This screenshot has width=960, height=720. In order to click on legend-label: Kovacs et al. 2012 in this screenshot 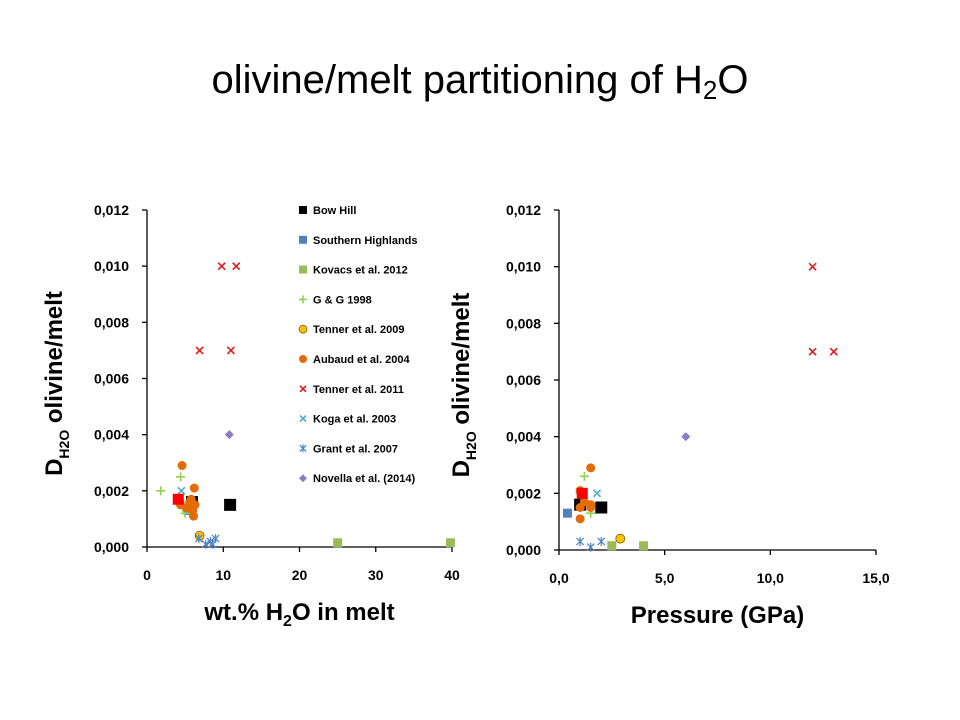, I will do `click(360, 271)`.